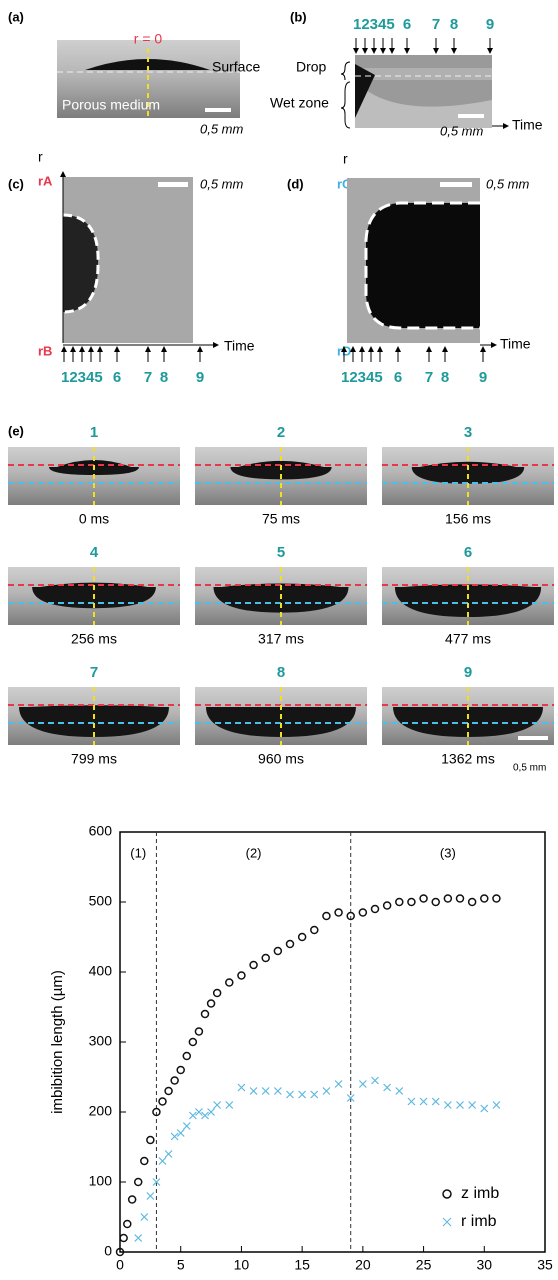 This screenshot has height=1280, width=558. Describe the element at coordinates (101, 1111) in the screenshot. I see `y-tick-label: 200` at that location.